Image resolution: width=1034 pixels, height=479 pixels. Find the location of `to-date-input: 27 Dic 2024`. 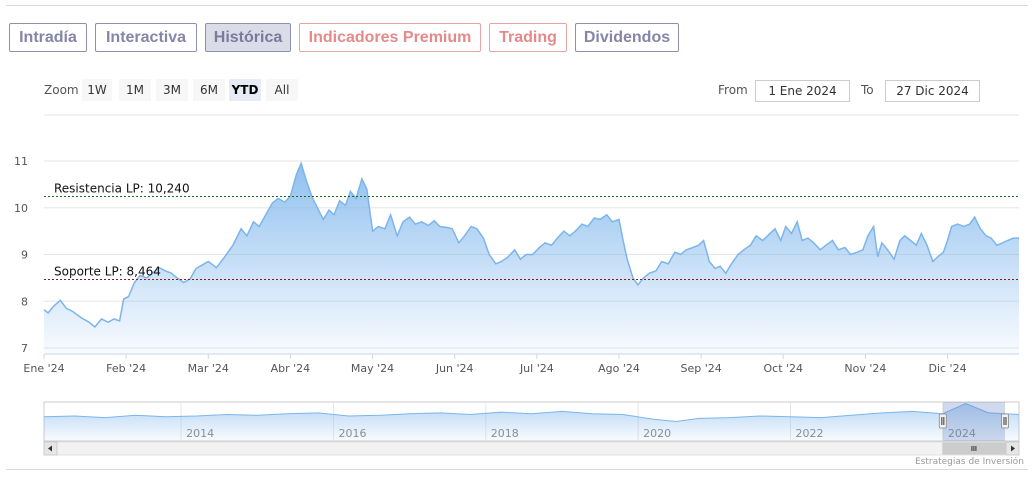

to-date-input: 27 Dic 2024 is located at coordinates (932, 91).